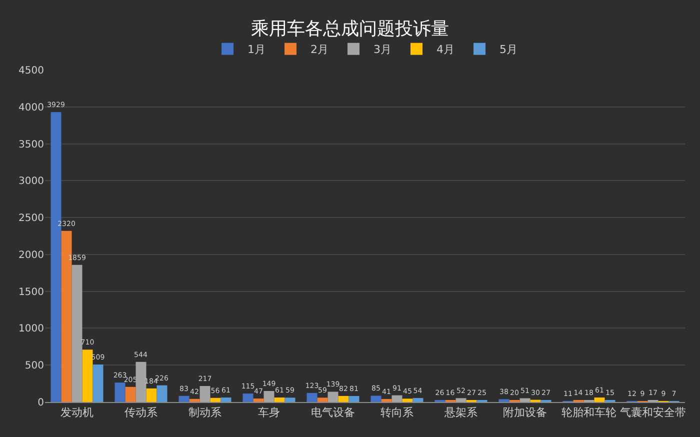 Image resolution: width=700 pixels, height=437 pixels. Describe the element at coordinates (31, 329) in the screenshot. I see `y-tick-label: 1000` at that location.